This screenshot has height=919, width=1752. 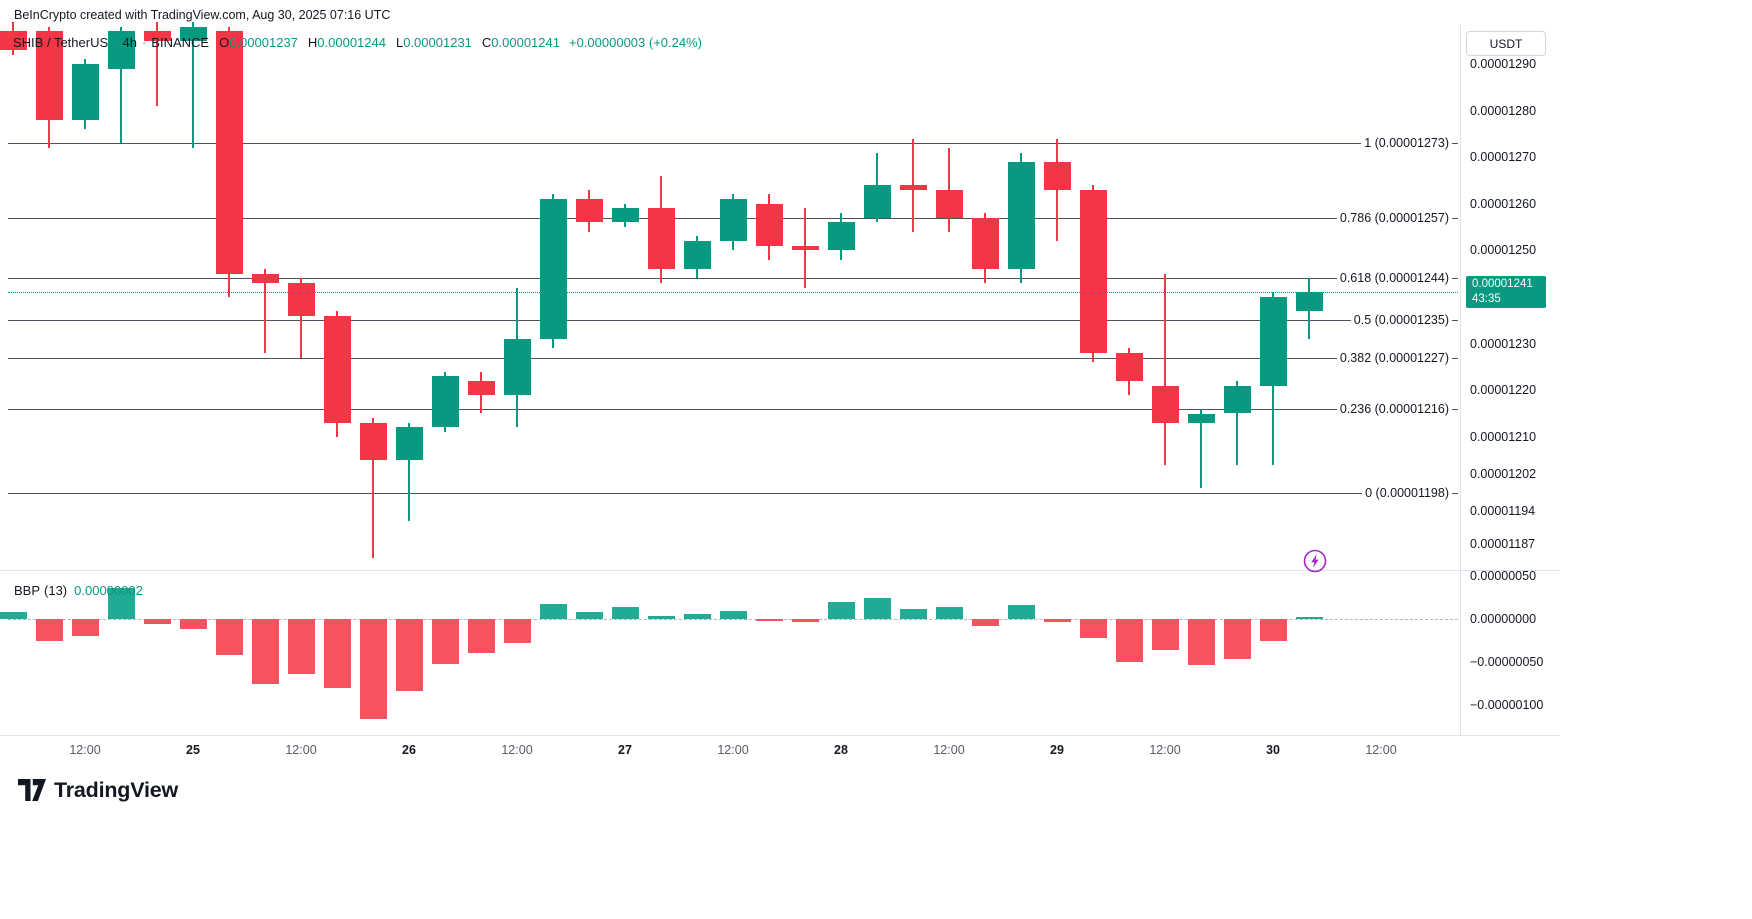 I want to click on last-price-line, so click(x=733, y=292).